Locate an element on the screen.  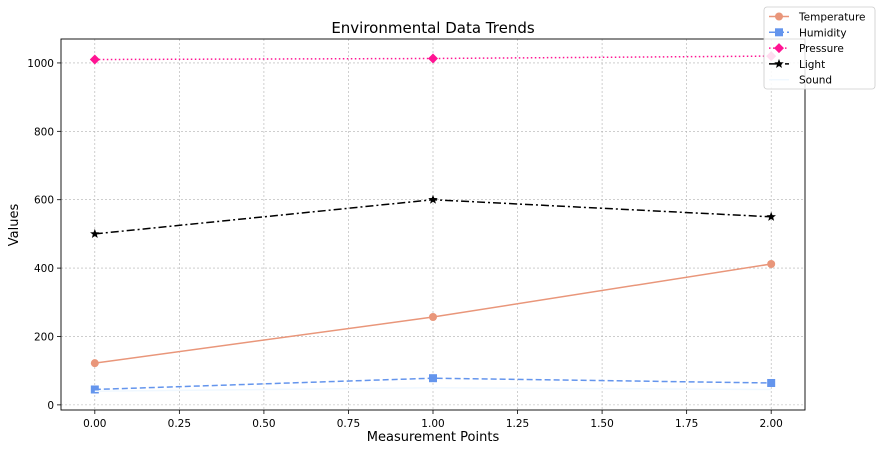
x-tick-label: 1.00 is located at coordinates (432, 424).